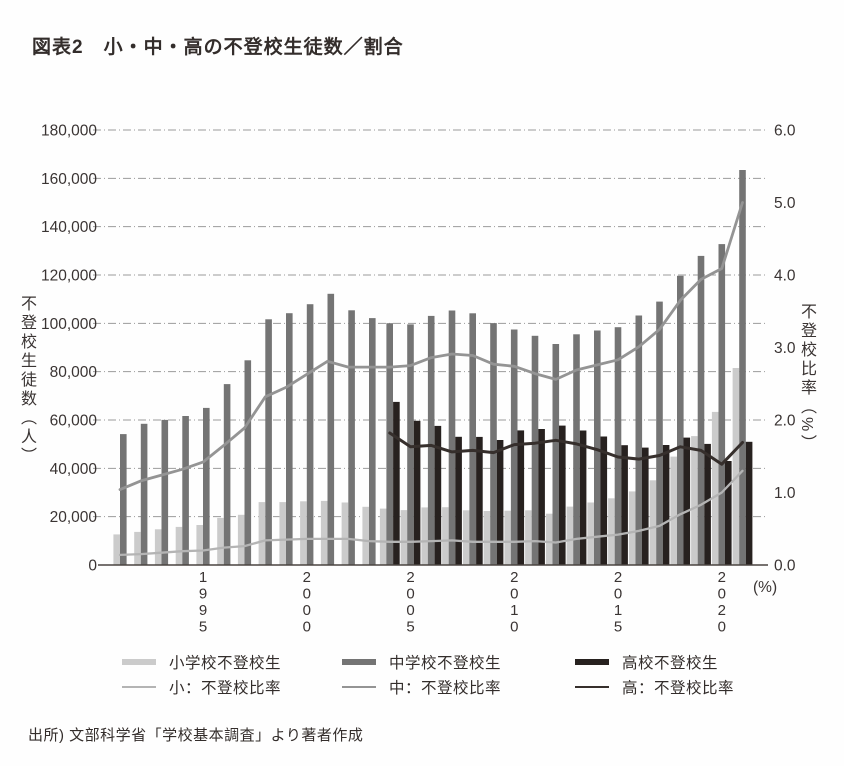 Image resolution: width=844 pixels, height=766 pixels. I want to click on svg-text: 180,000, so click(69, 131).